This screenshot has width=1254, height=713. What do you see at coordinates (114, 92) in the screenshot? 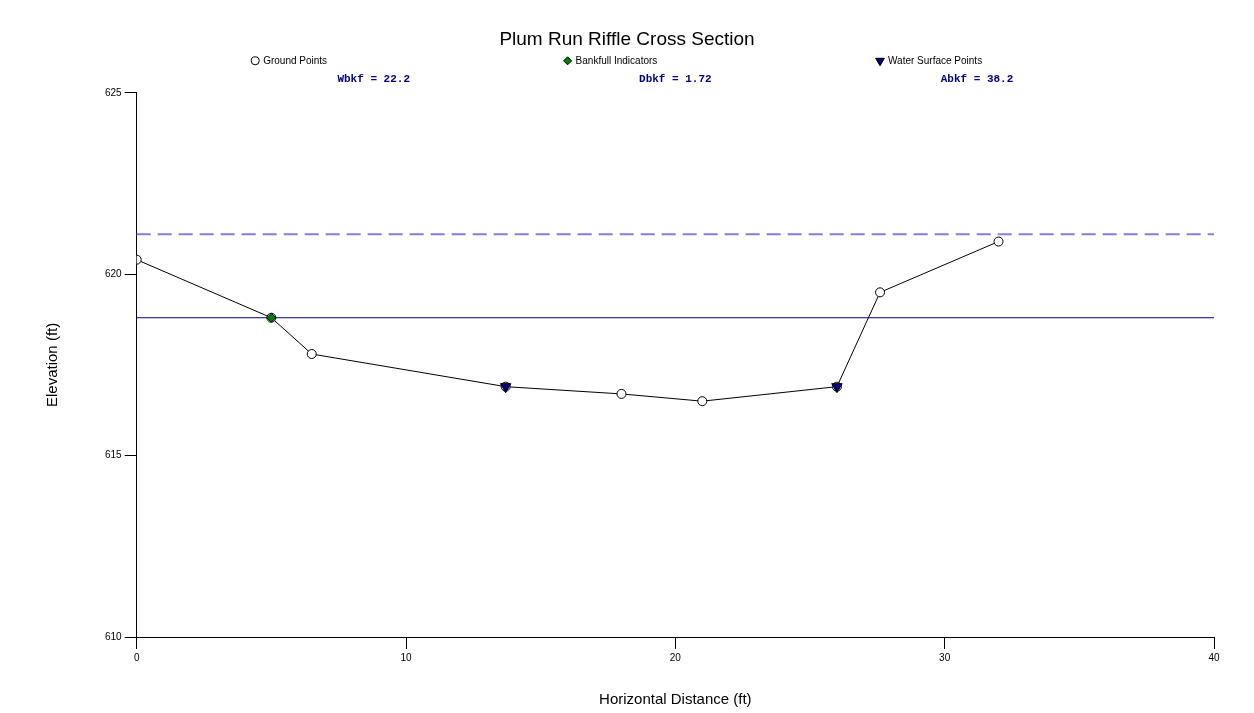
I see `y-tick-label: 625` at bounding box center [114, 92].